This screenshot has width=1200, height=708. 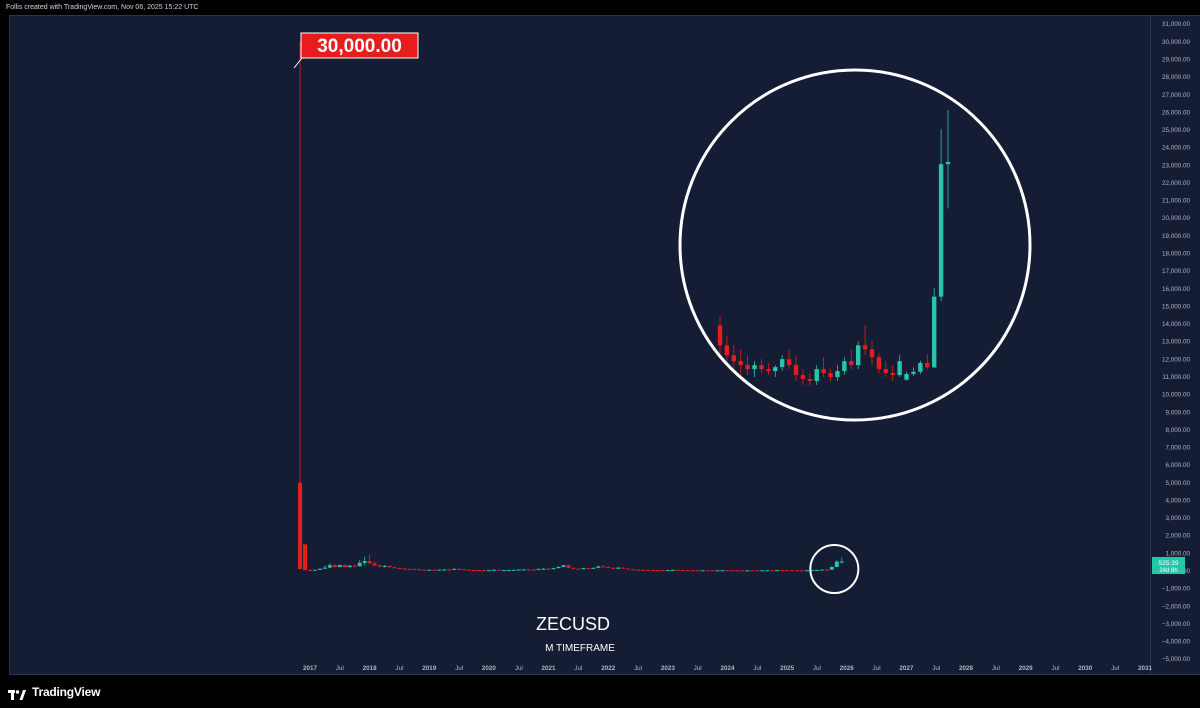 I want to click on tradingview-brand: TradingView, so click(x=66, y=691).